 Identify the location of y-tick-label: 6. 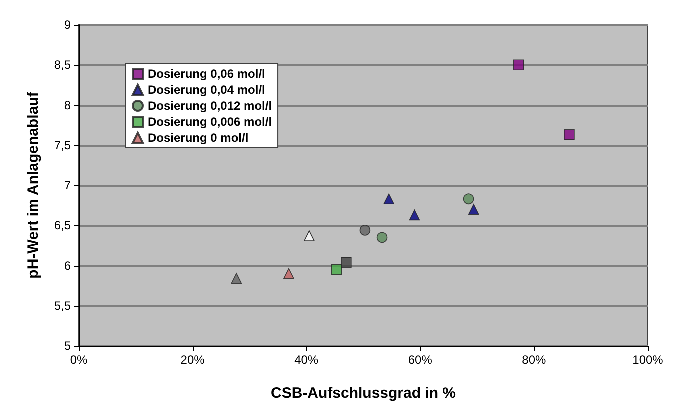
(68, 265).